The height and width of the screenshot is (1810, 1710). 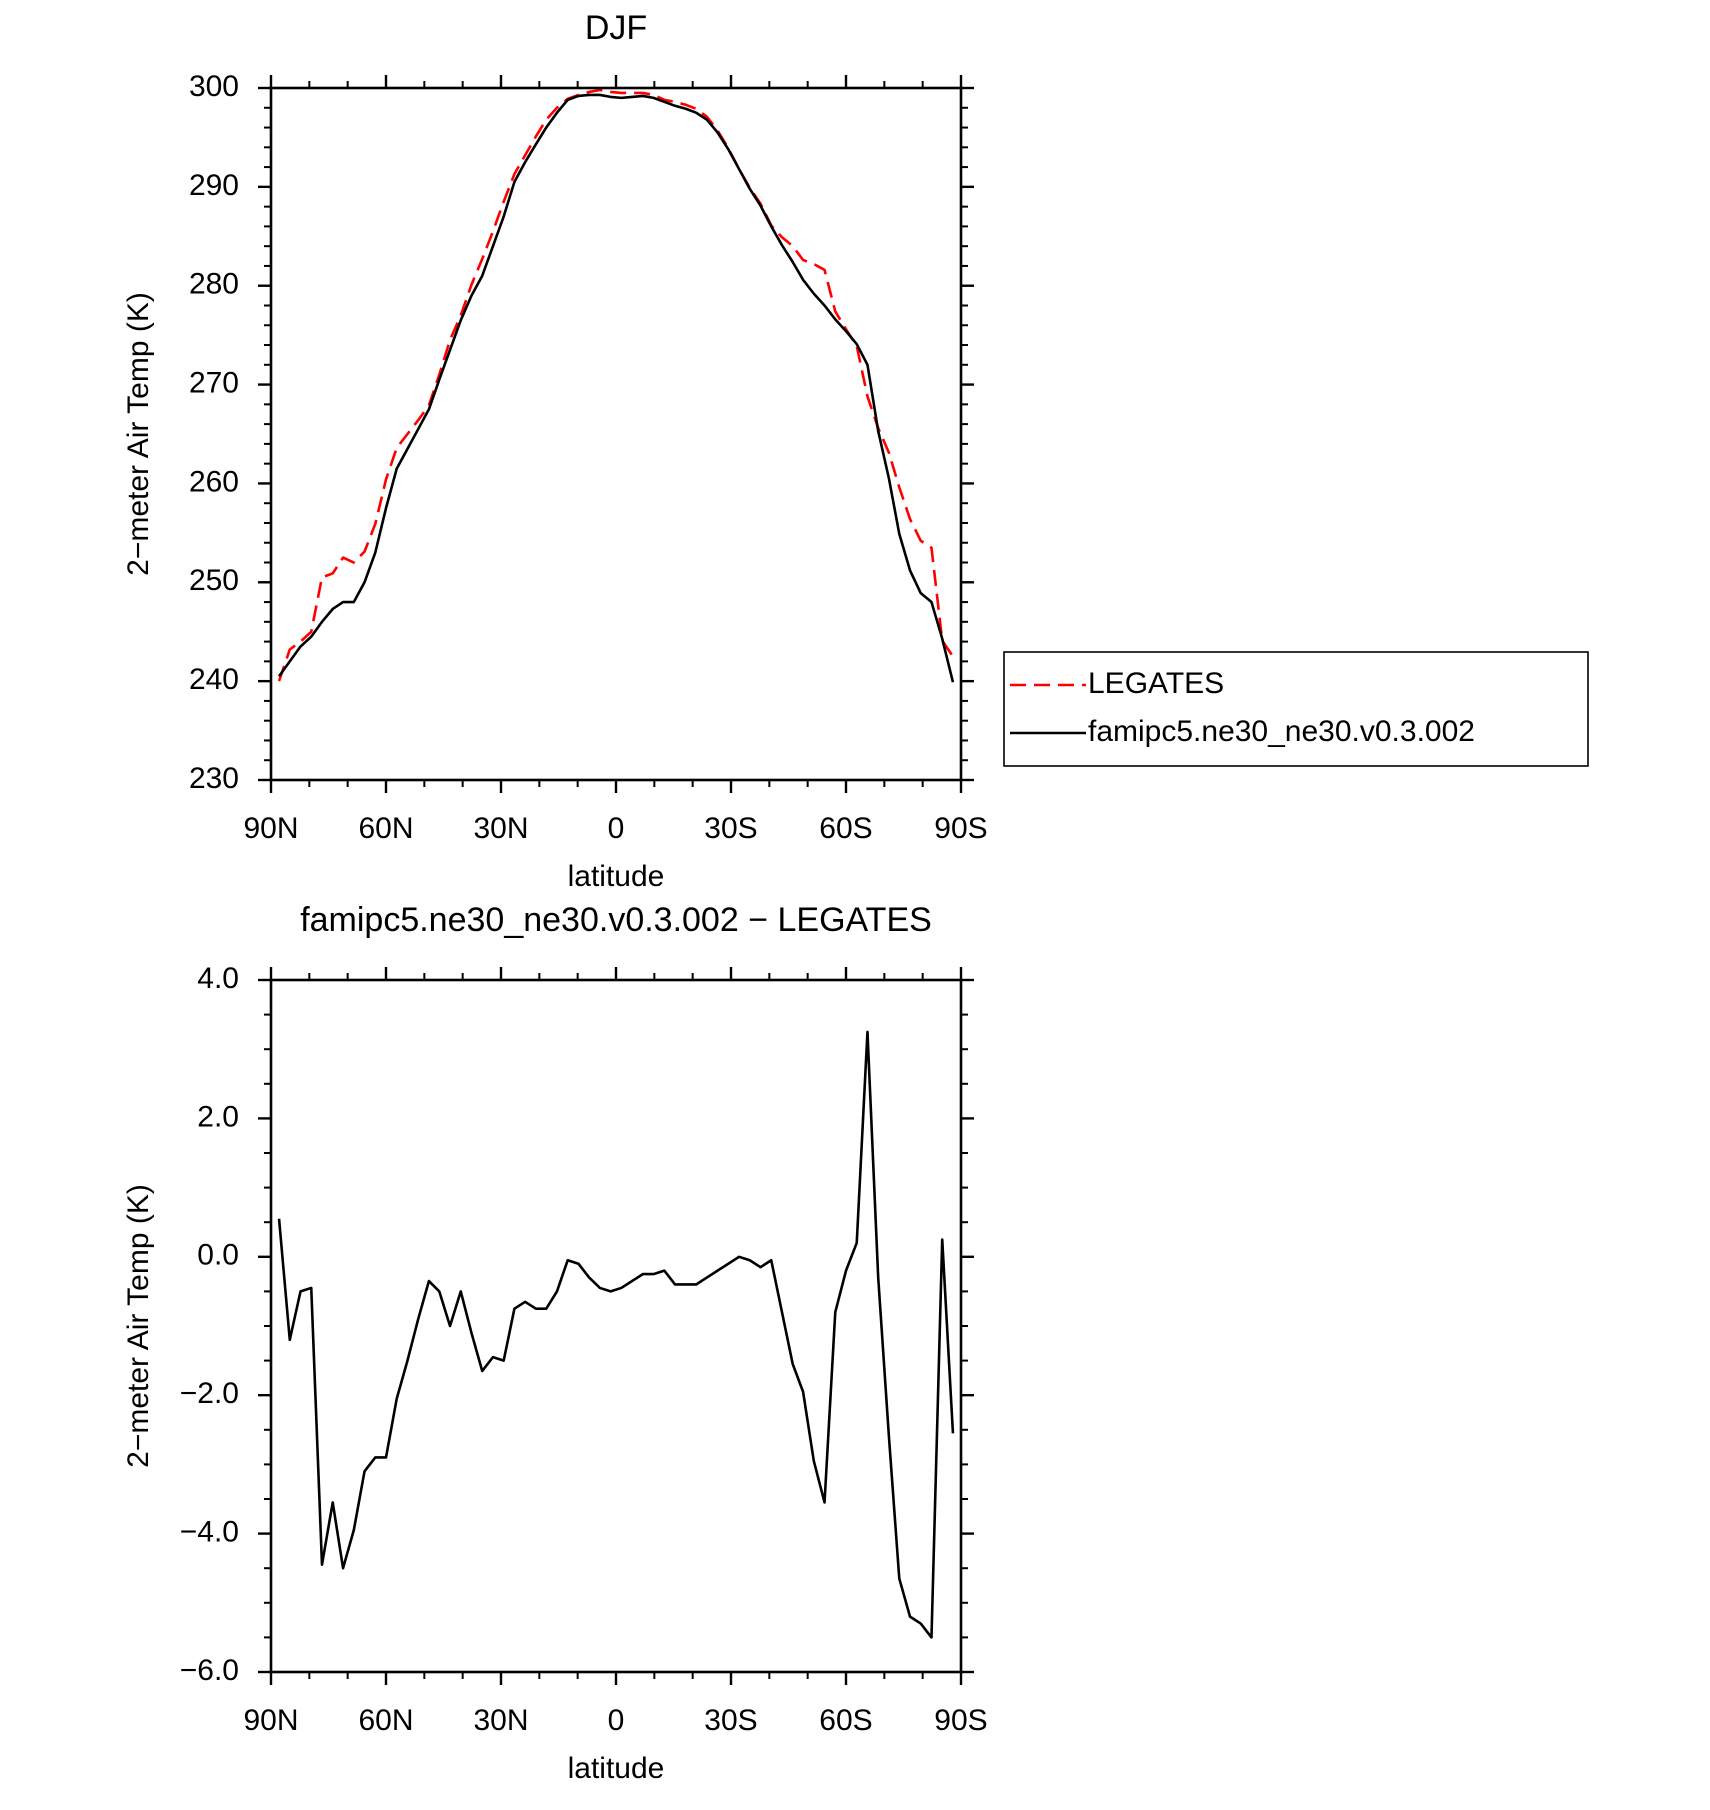 What do you see at coordinates (214, 778) in the screenshot?
I see `y-tick-label: 230` at bounding box center [214, 778].